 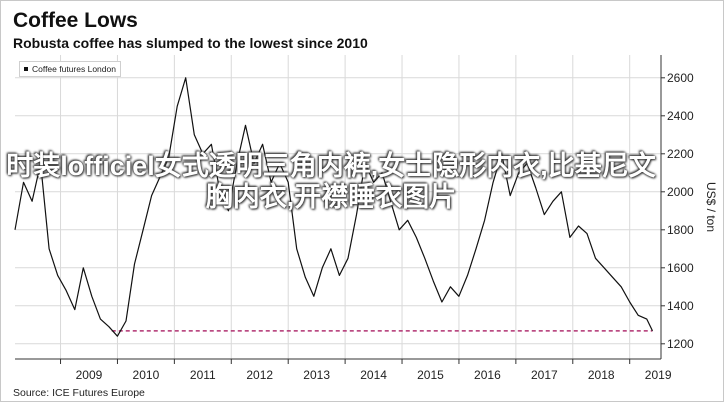 What do you see at coordinates (373, 375) in the screenshot?
I see `x-tick-label: 2014` at bounding box center [373, 375].